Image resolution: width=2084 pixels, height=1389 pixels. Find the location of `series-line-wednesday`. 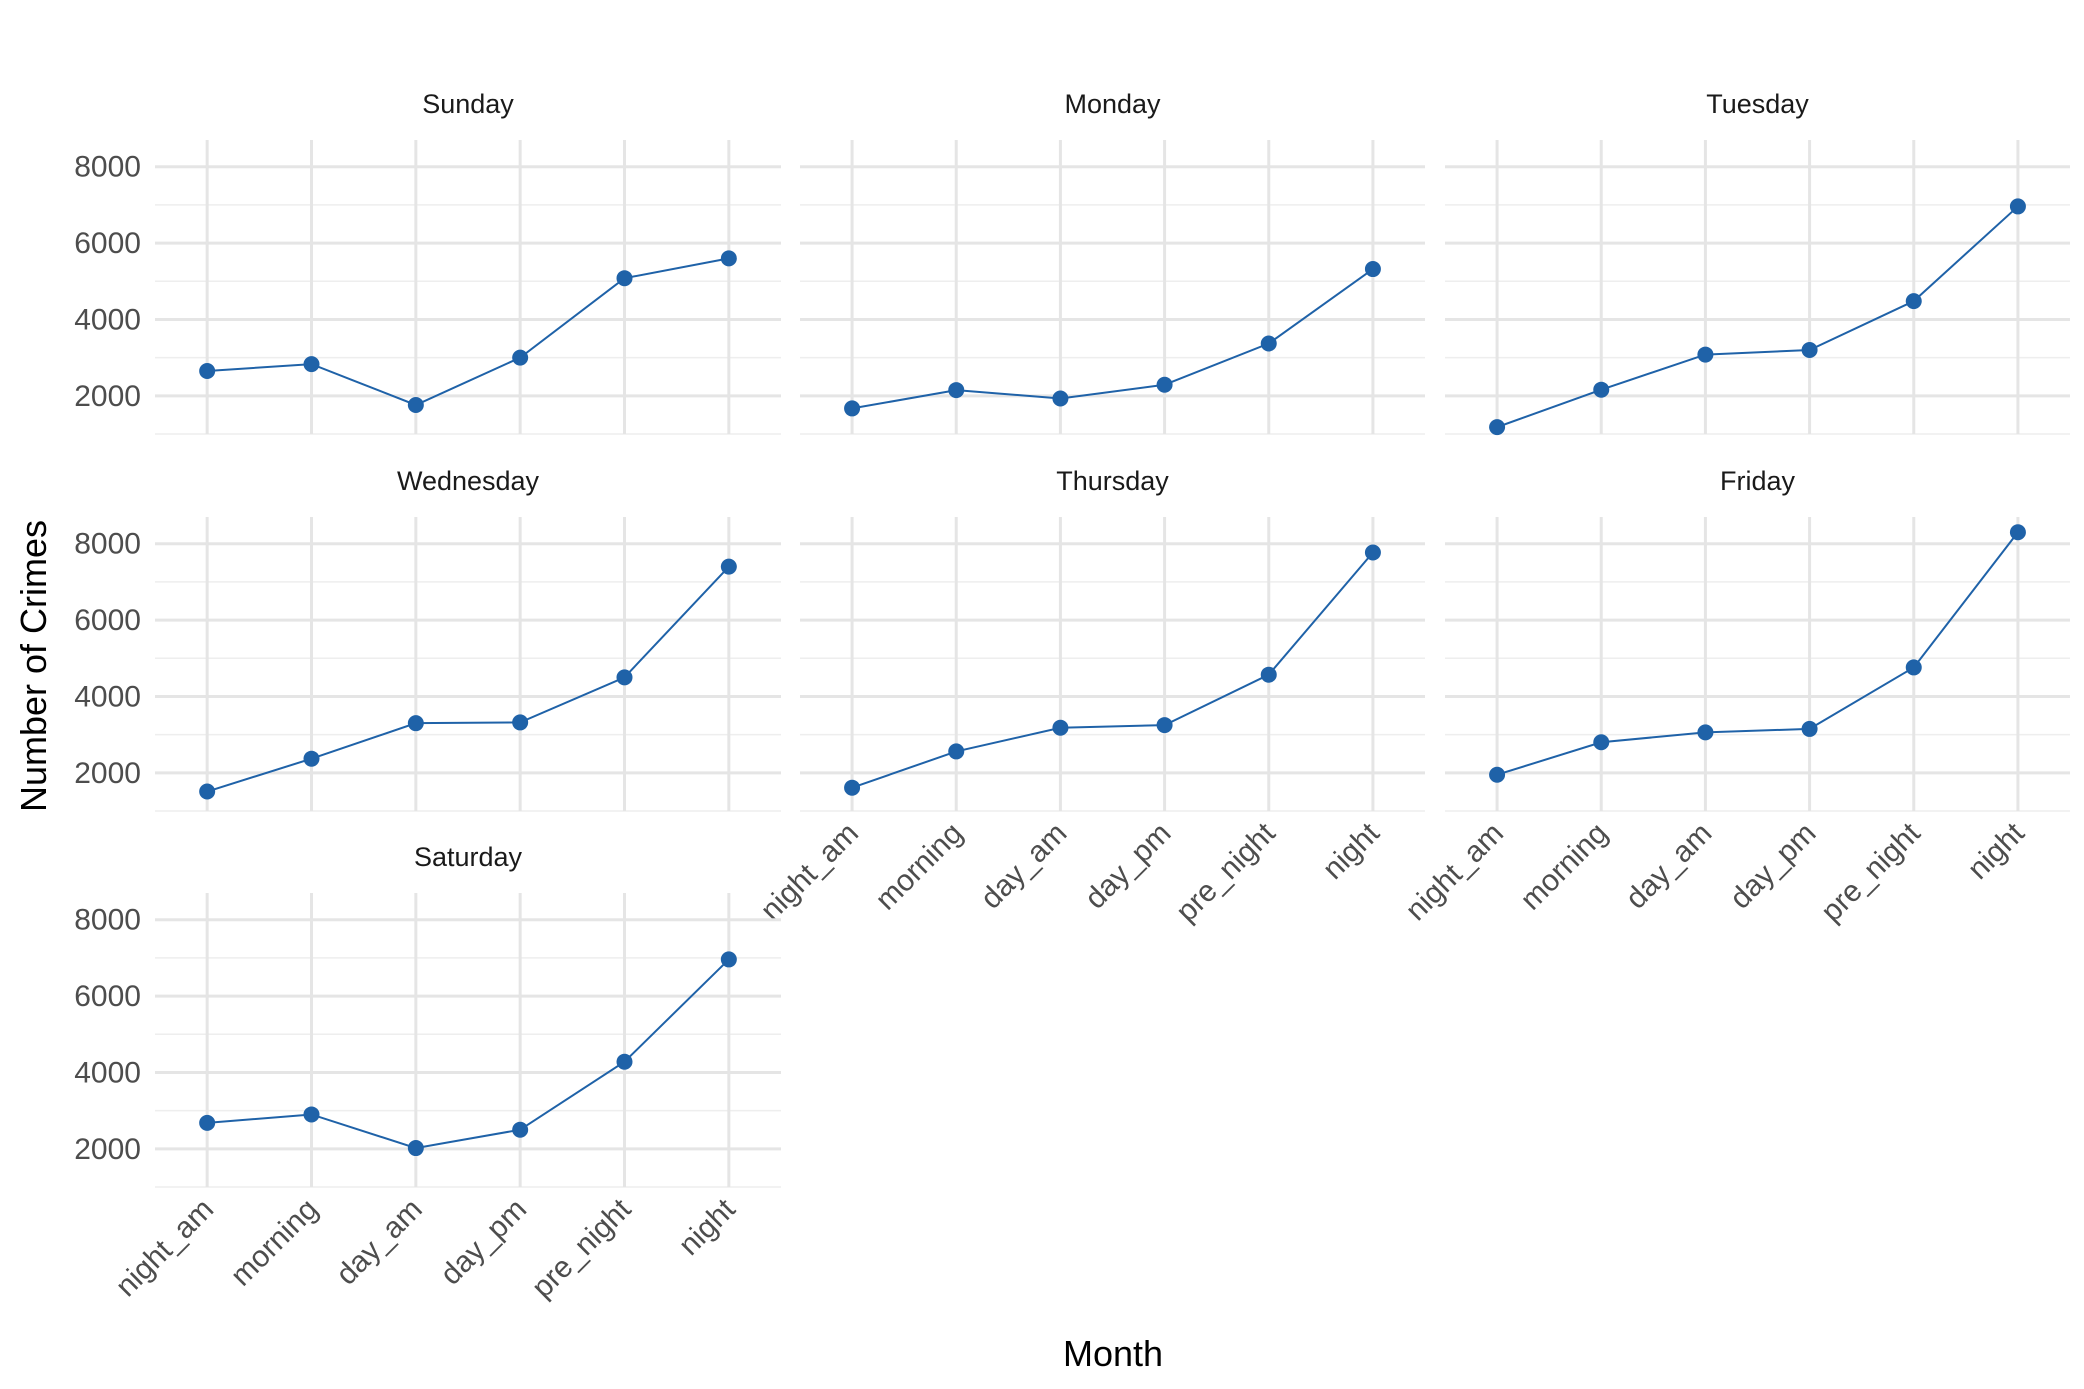

series-line-wednesday is located at coordinates (468, 679).